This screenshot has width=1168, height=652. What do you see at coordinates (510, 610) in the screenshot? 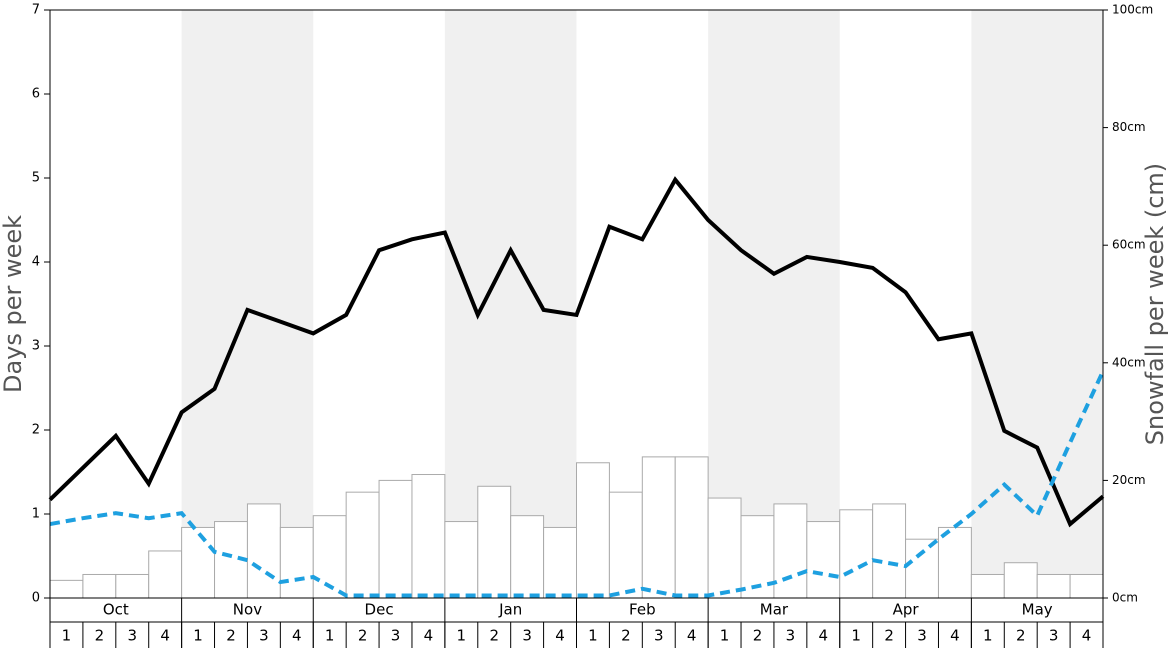
I see `month-label: Jan` at bounding box center [510, 610].